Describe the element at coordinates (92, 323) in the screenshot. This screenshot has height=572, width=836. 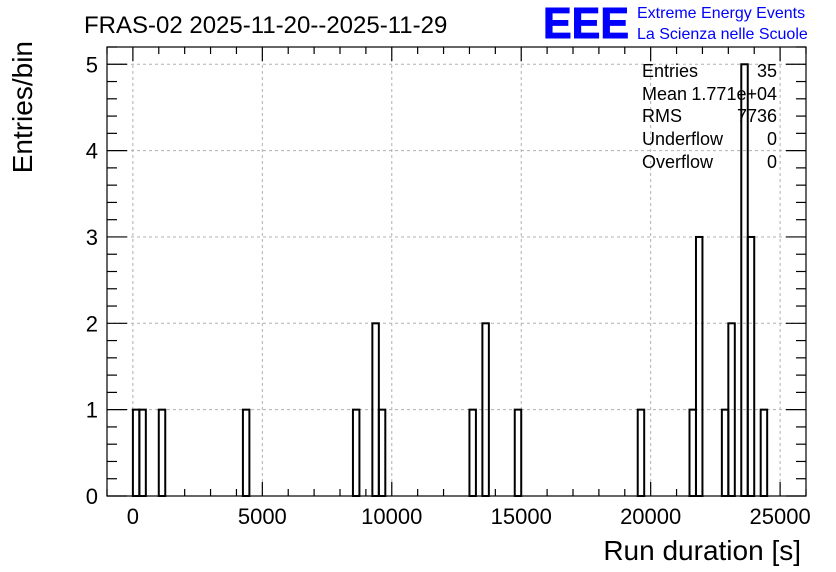
I see `y-tick-label-2: 2` at that location.